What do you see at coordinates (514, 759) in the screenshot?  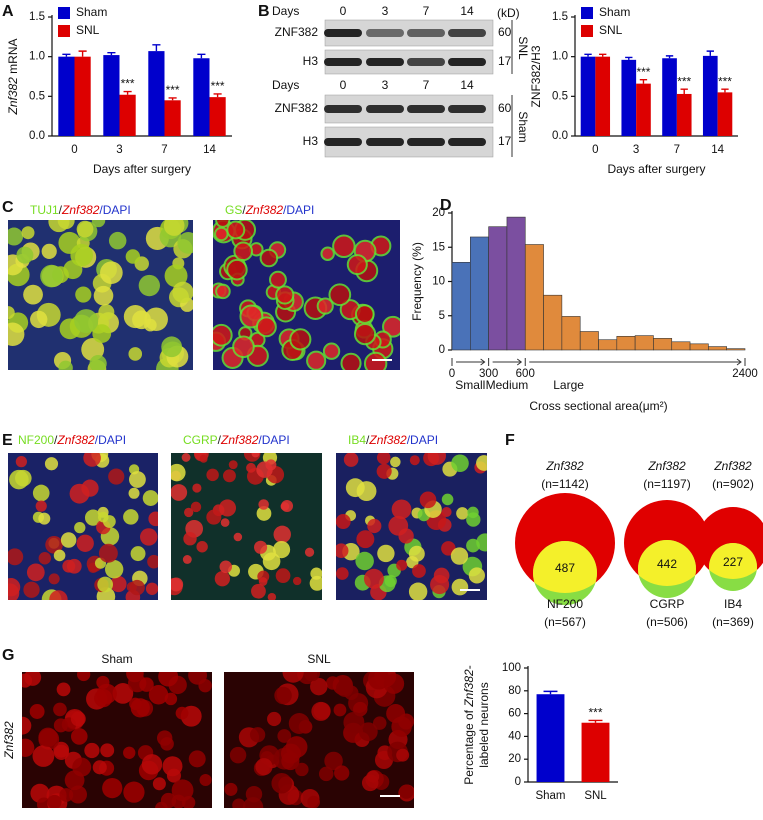 I see `y-tick-label: 20` at bounding box center [514, 759].